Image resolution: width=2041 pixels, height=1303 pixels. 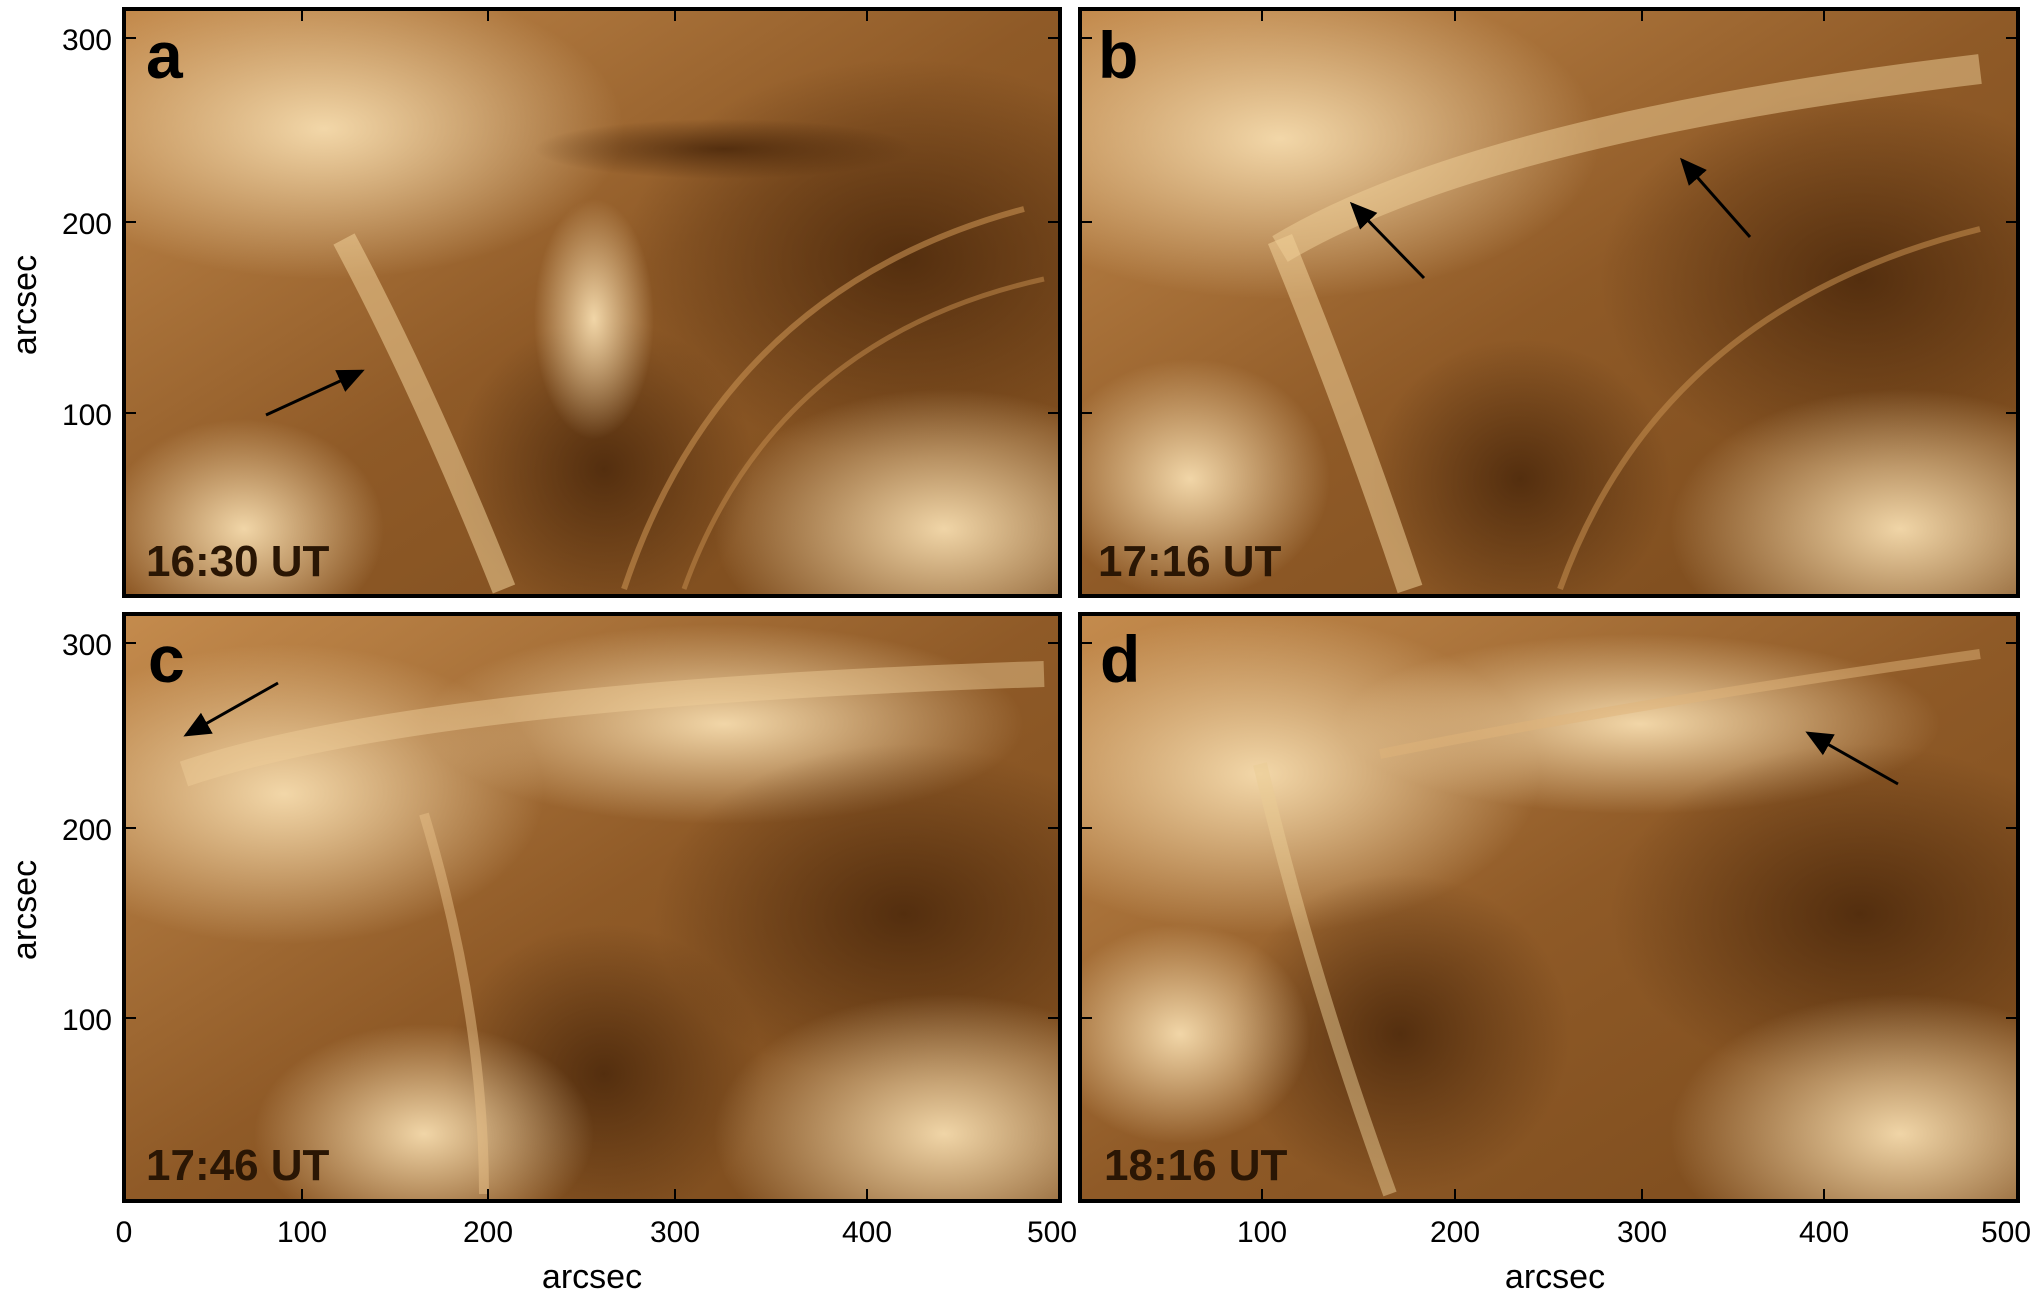 What do you see at coordinates (25, 305) in the screenshot?
I see `y-axis-title-top: arcsec` at bounding box center [25, 305].